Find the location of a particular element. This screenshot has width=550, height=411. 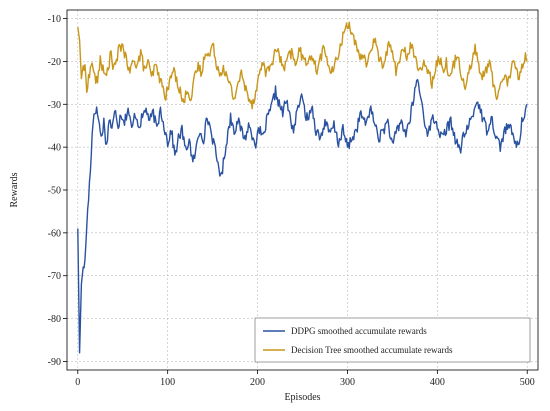

x-tick-label: 100 is located at coordinates (167, 382).